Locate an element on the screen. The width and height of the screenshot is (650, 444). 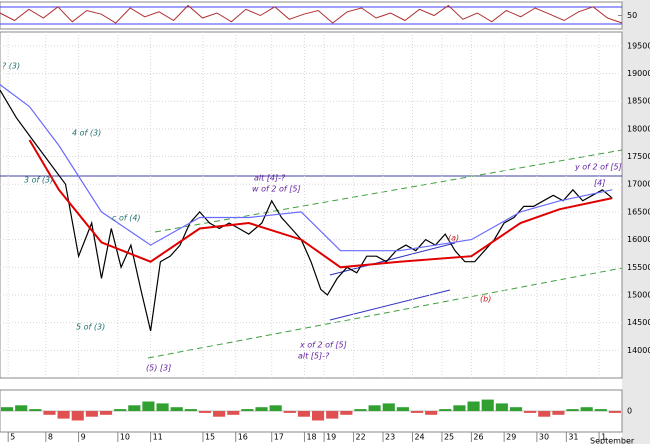
annotation: alt [4]-? is located at coordinates (270, 178).